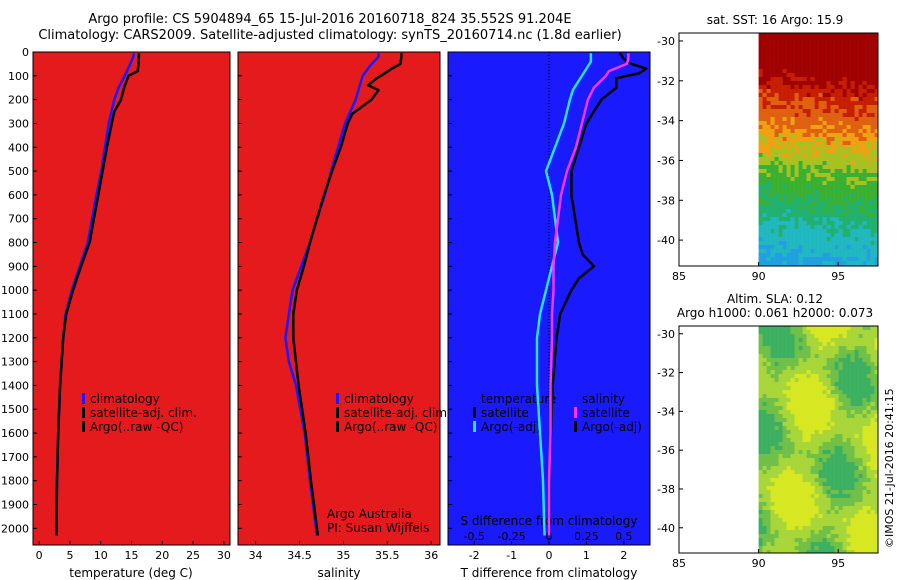 The width and height of the screenshot is (900, 580). I want to click on map-frame, so click(778, 439).